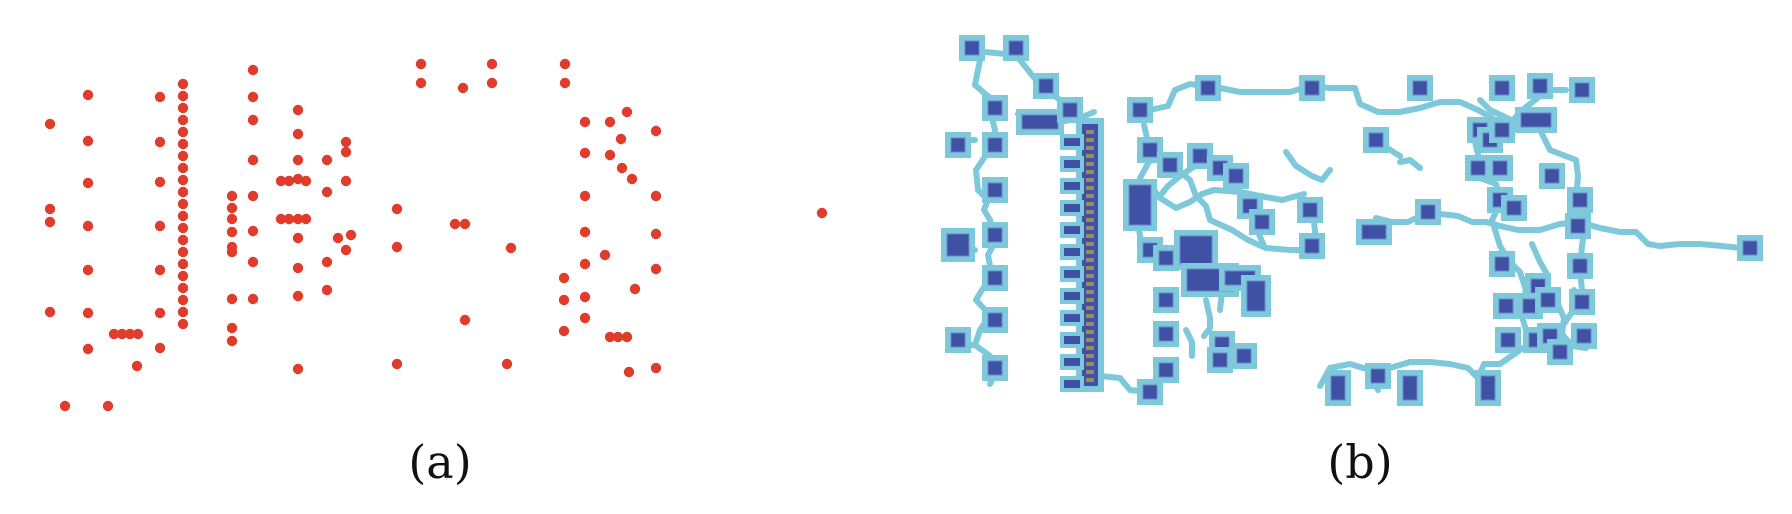 This screenshot has width=1792, height=514. I want to click on caption-b: (b), so click(1359, 462).